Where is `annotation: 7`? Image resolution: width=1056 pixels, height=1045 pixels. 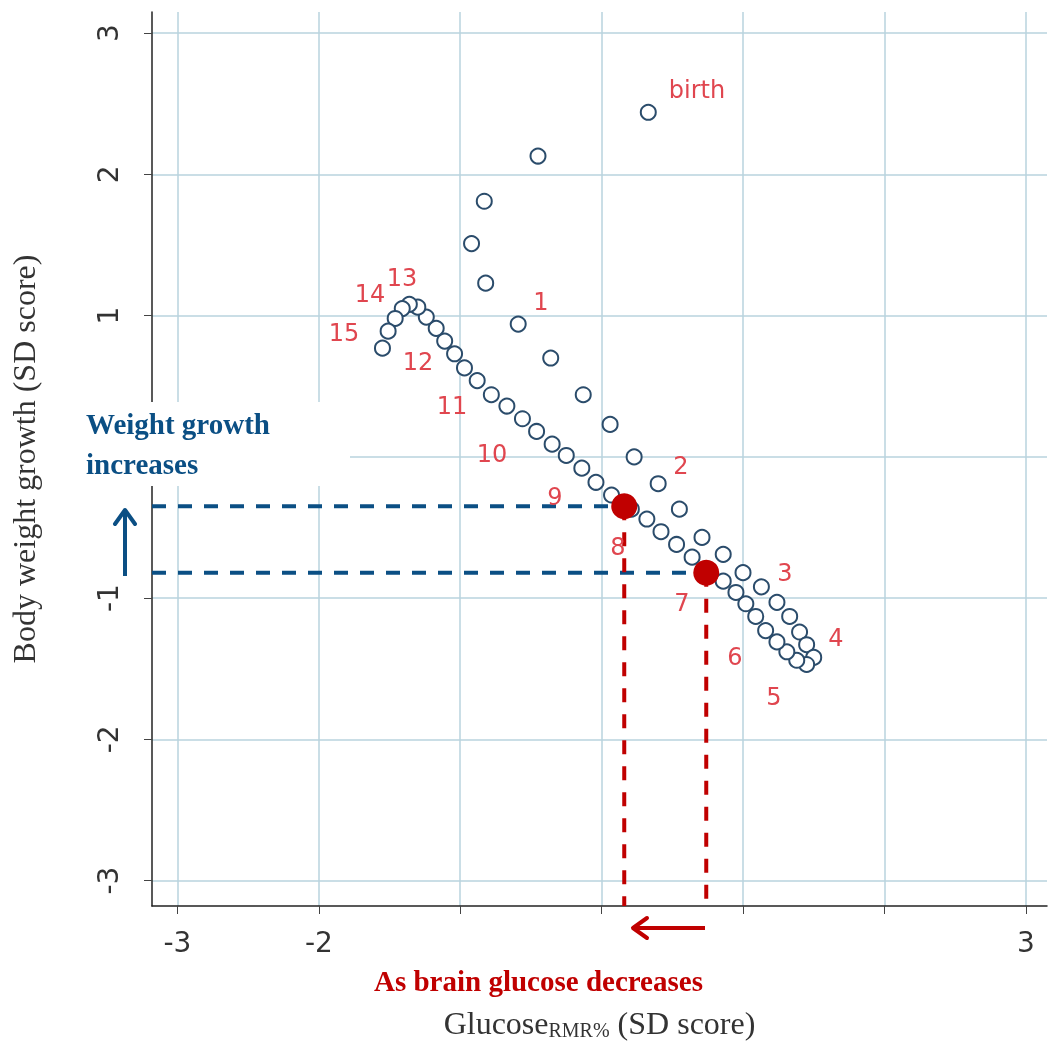 annotation: 7 is located at coordinates (682, 603).